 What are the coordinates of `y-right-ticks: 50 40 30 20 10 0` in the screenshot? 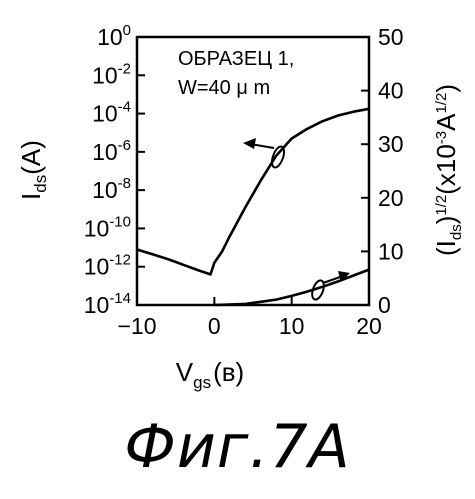 It's located at (382, 171).